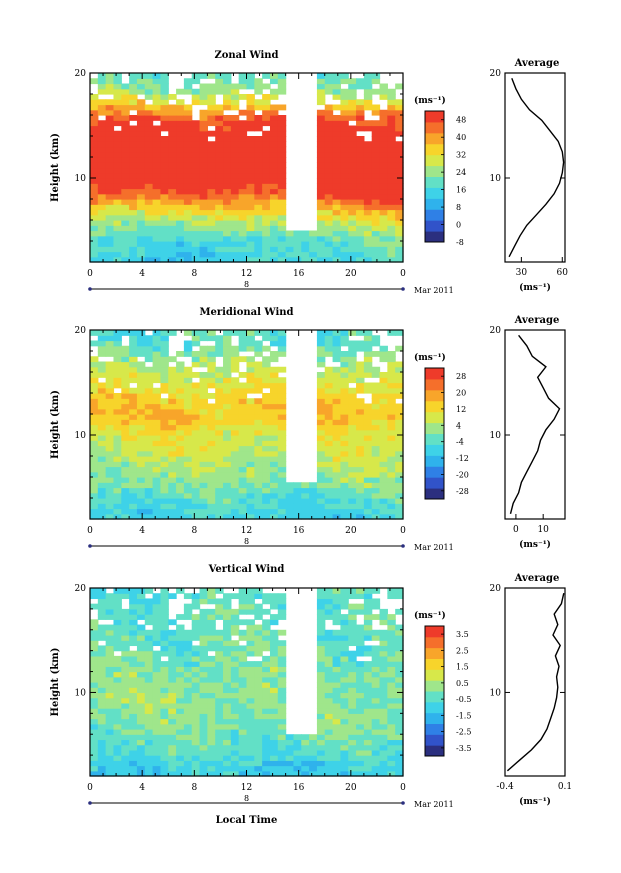  Describe the element at coordinates (90, 531) in the screenshot. I see `x-tick-label: 0` at that location.